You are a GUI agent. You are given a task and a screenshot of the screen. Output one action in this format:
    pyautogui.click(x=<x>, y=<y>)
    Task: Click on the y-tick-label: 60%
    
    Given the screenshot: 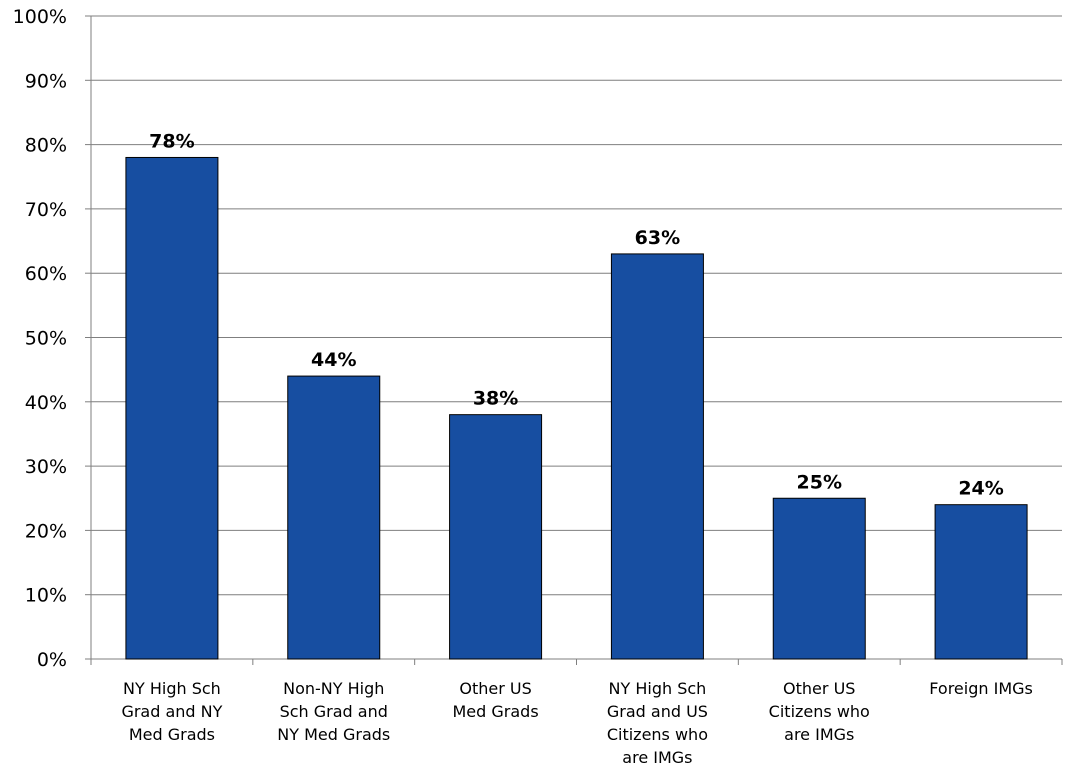 What is the action you would take?
    pyautogui.click(x=46, y=274)
    